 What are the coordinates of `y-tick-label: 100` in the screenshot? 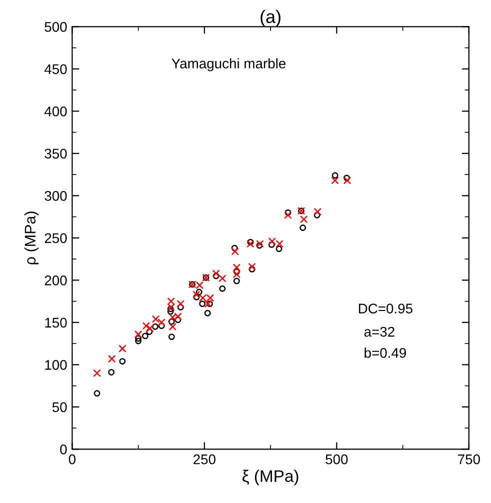 It's located at (56, 365).